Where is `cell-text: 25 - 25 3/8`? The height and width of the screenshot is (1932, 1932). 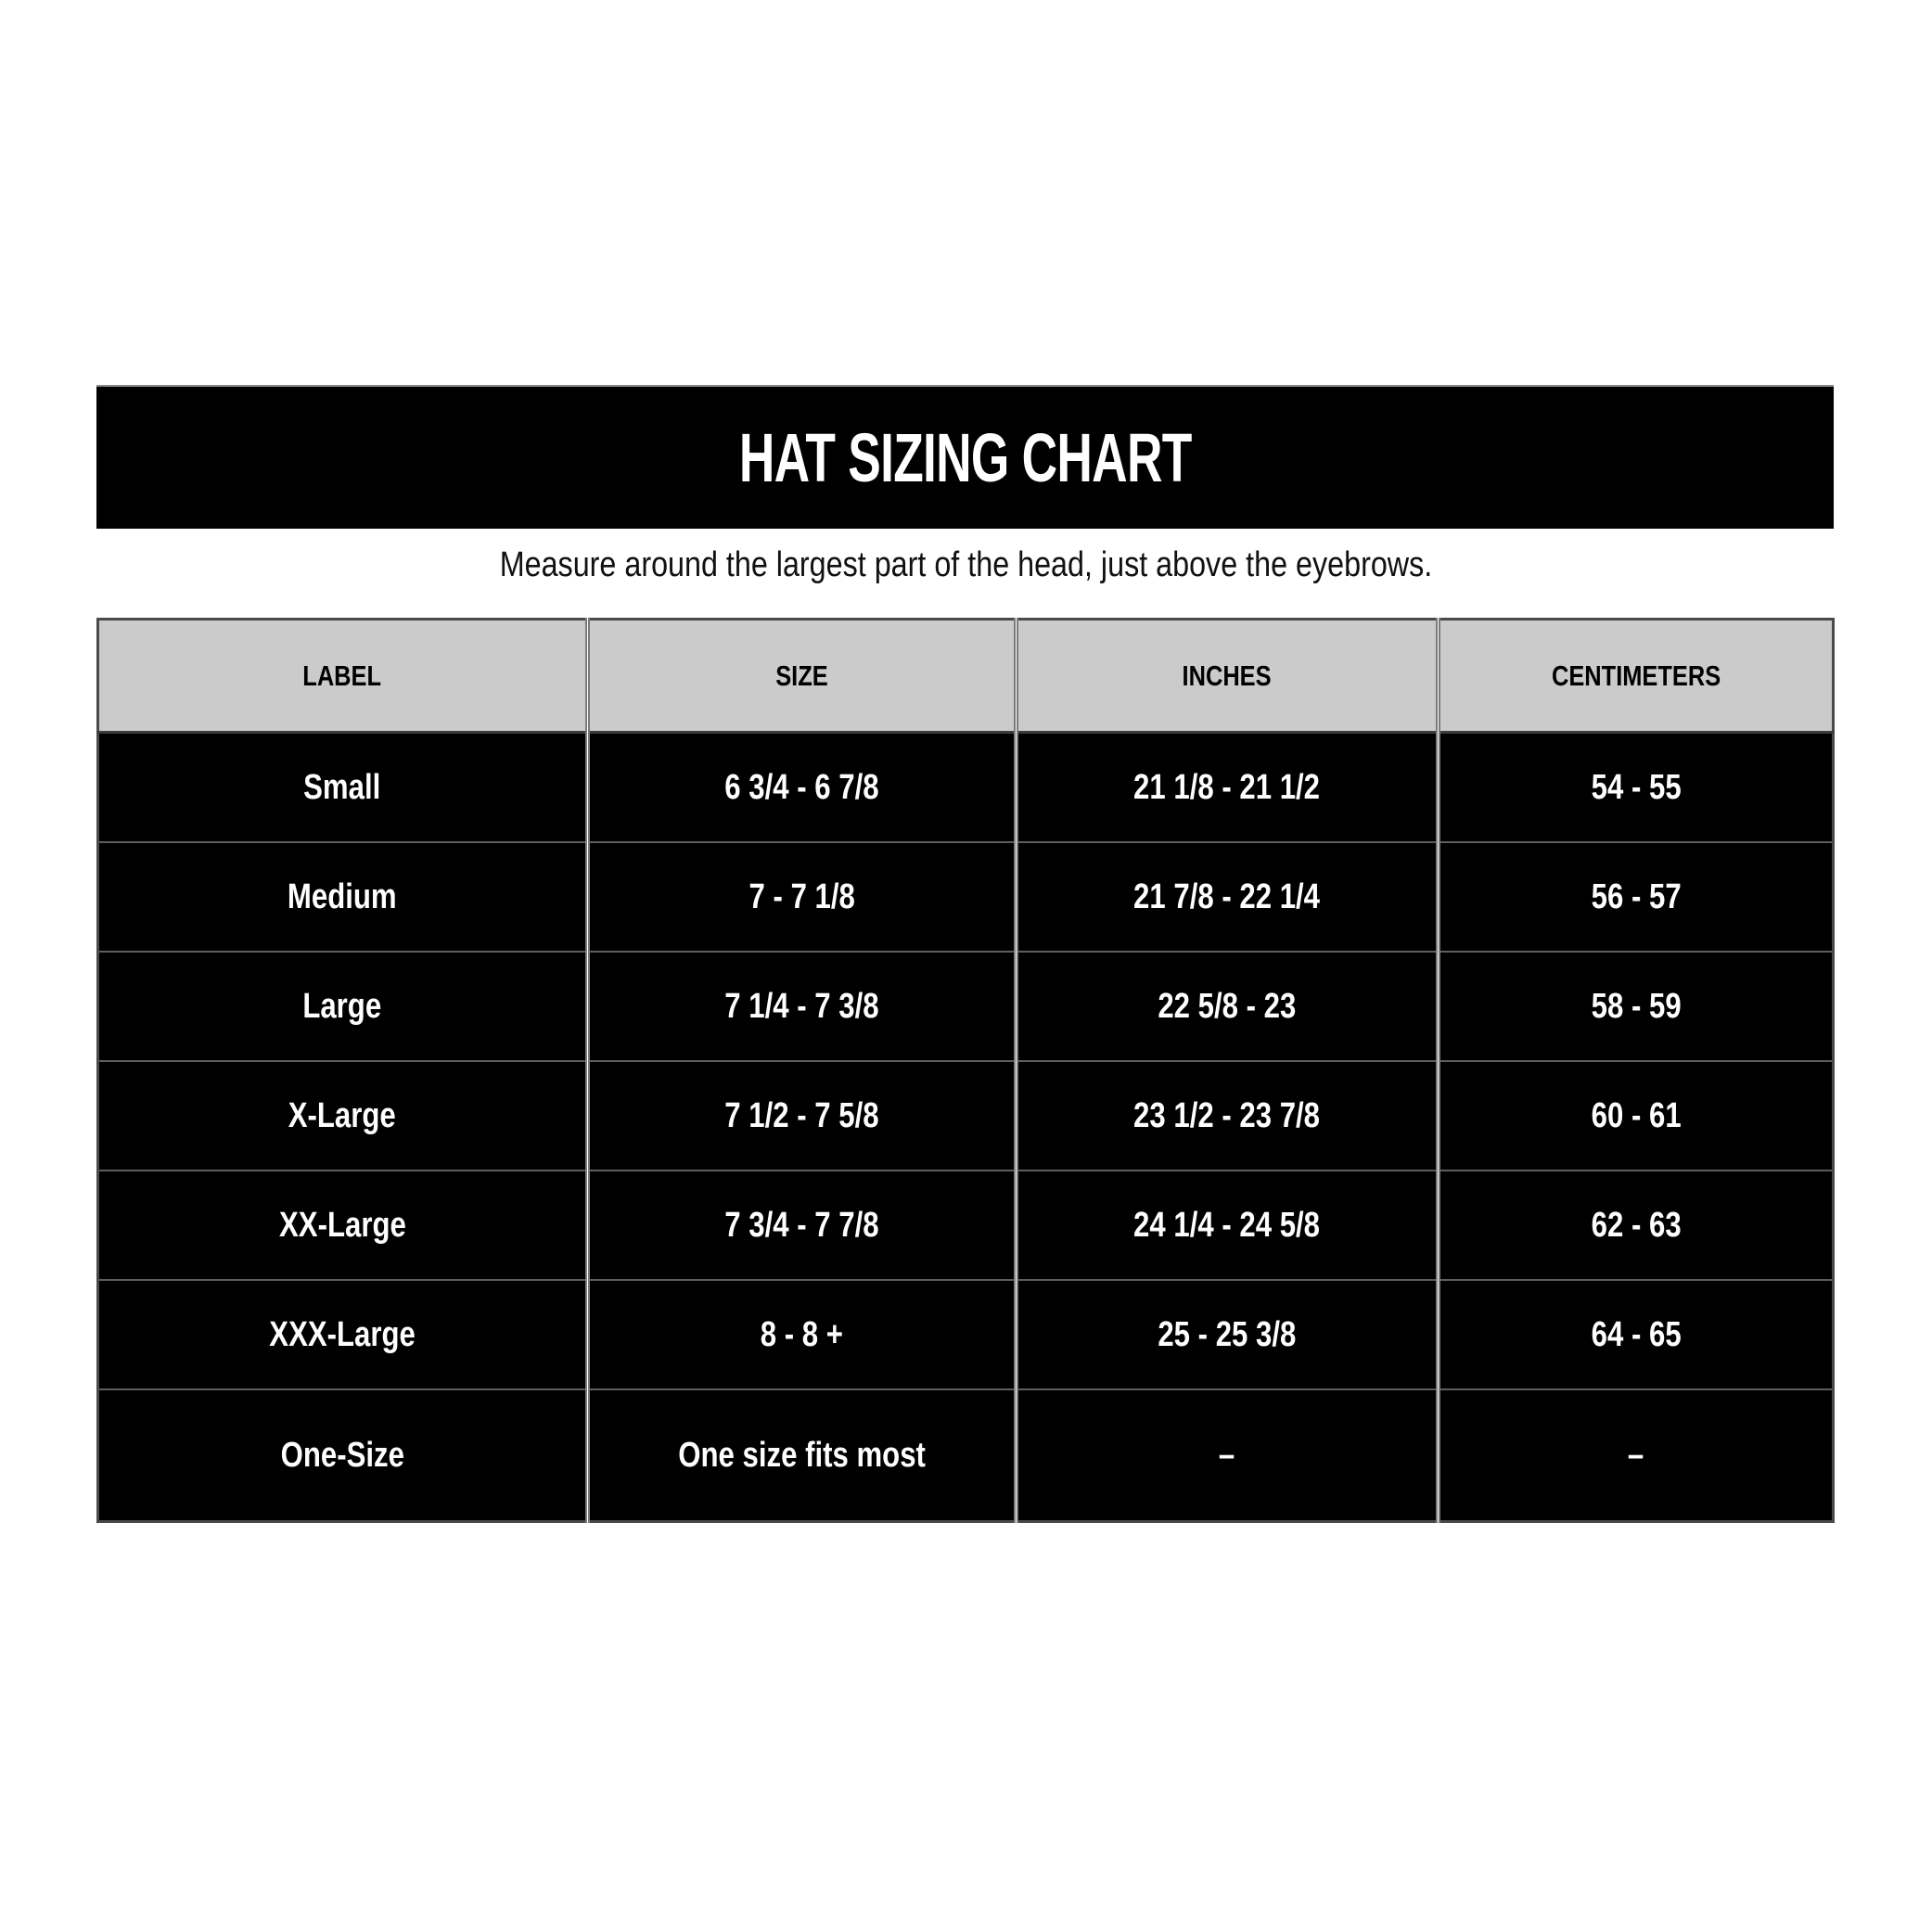 cell-text: 25 - 25 3/8 is located at coordinates (1227, 1334).